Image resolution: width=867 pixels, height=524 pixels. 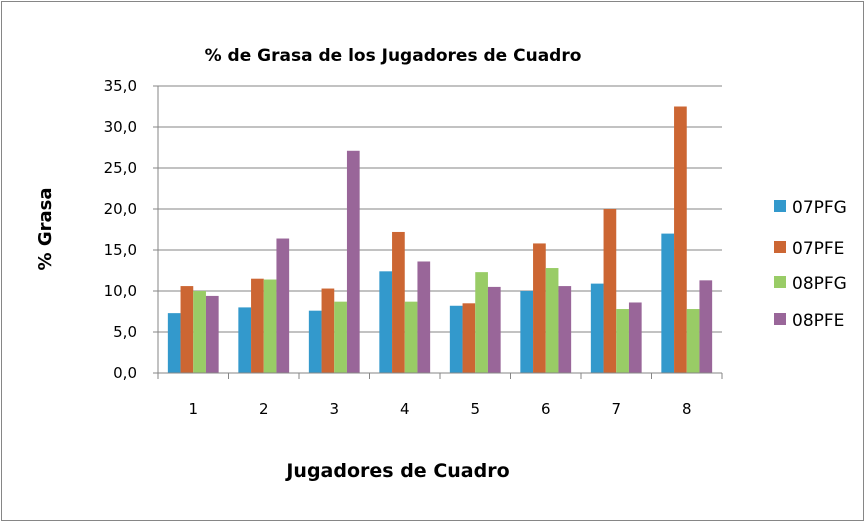 I want to click on x-tick-label: 5, so click(x=475, y=409).